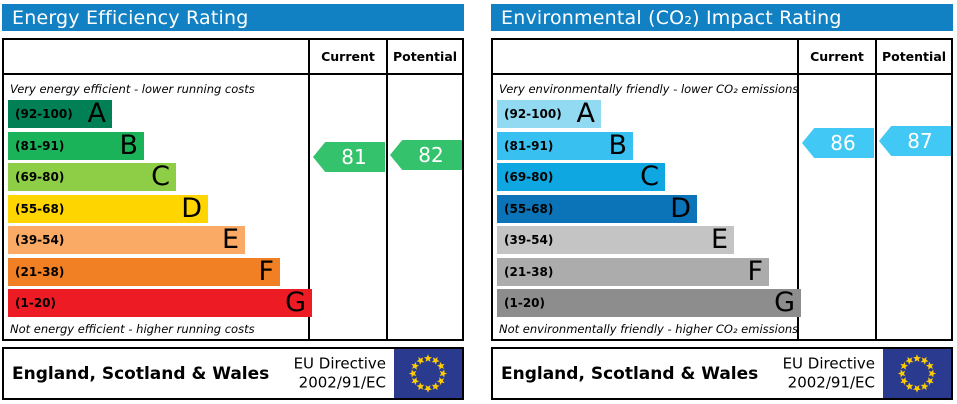 The width and height of the screenshot is (957, 404). I want to click on potential-rating-arrow: 82, so click(426, 155).